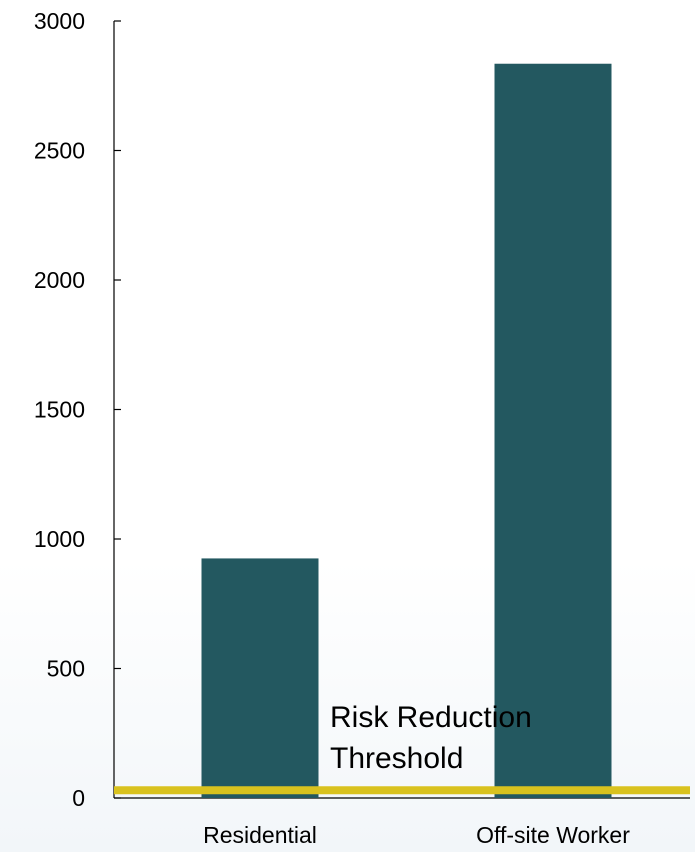 The height and width of the screenshot is (852, 695). Describe the element at coordinates (59, 21) in the screenshot. I see `y-tick-label: 3000` at that location.